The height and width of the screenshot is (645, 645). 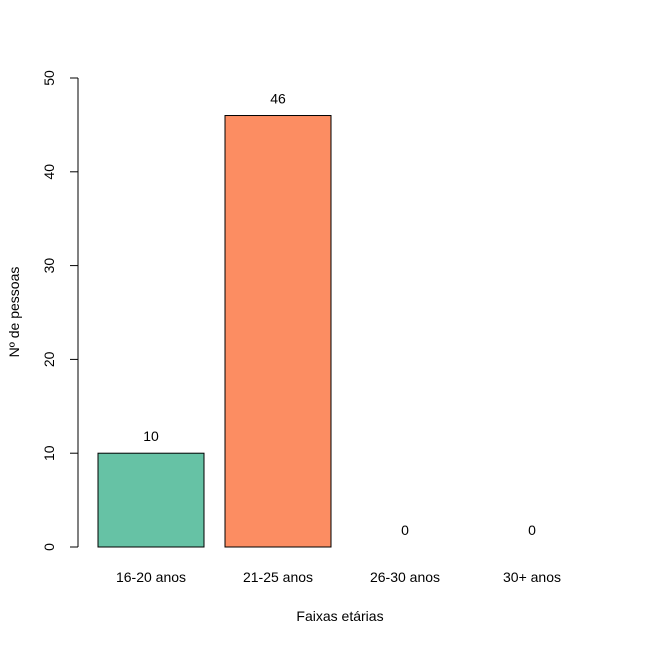 What do you see at coordinates (278, 99) in the screenshot?
I see `bar-value-label: 46` at bounding box center [278, 99].